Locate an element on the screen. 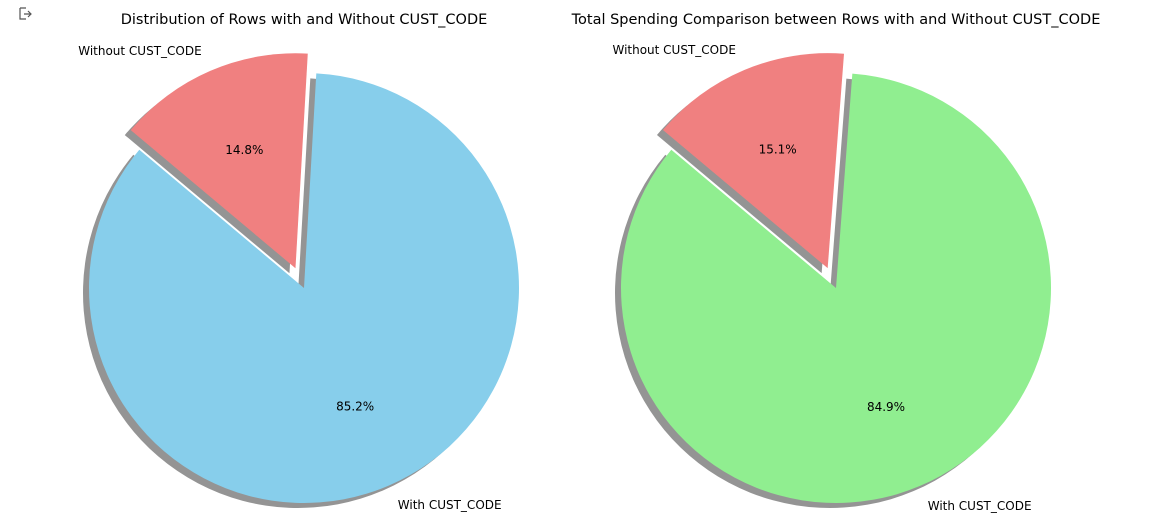 This screenshot has width=1171, height=532. slice-percent-label: 85.2% is located at coordinates (355, 406).